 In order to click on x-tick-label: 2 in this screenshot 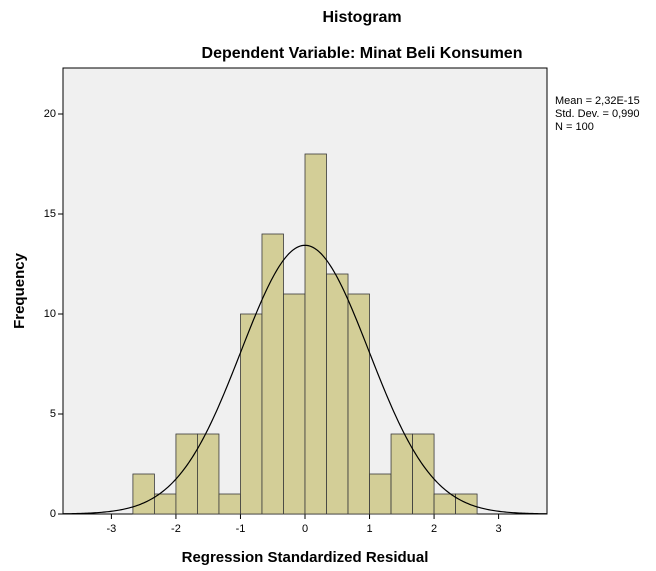, I will do `click(434, 529)`.